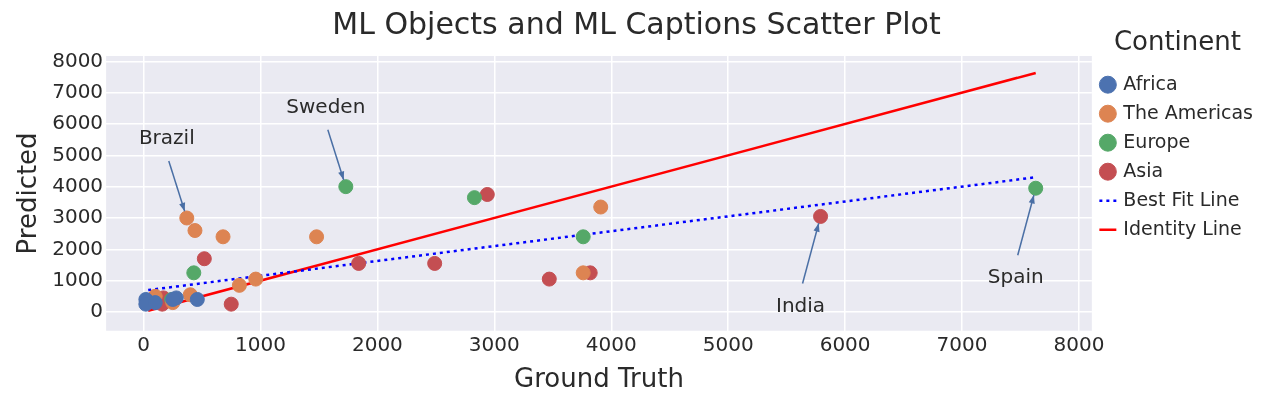 This screenshot has height=400, width=1273. Describe the element at coordinates (78, 153) in the screenshot. I see `y-tick-label: 5000` at that location.